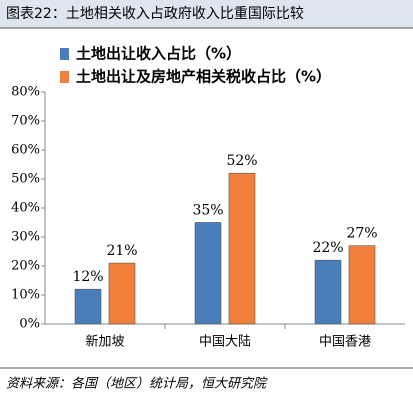  What do you see at coordinates (137, 384) in the screenshot?
I see `source: 资料来源：各国（地区）统计局，恒大研究院` at bounding box center [137, 384].